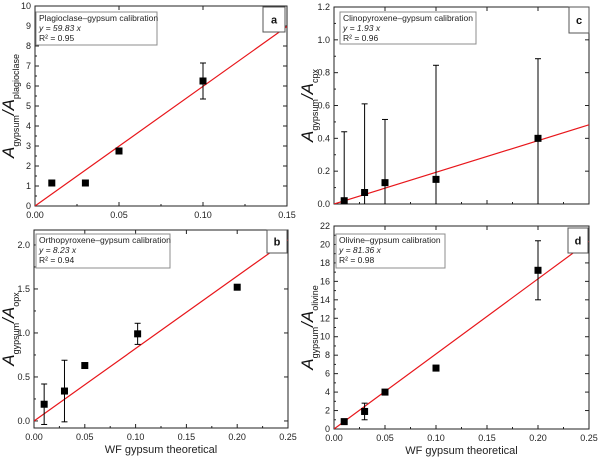 The width and height of the screenshot is (600, 460). Describe the element at coordinates (323, 7) in the screenshot. I see `y-tick-label: 1.2` at that location.